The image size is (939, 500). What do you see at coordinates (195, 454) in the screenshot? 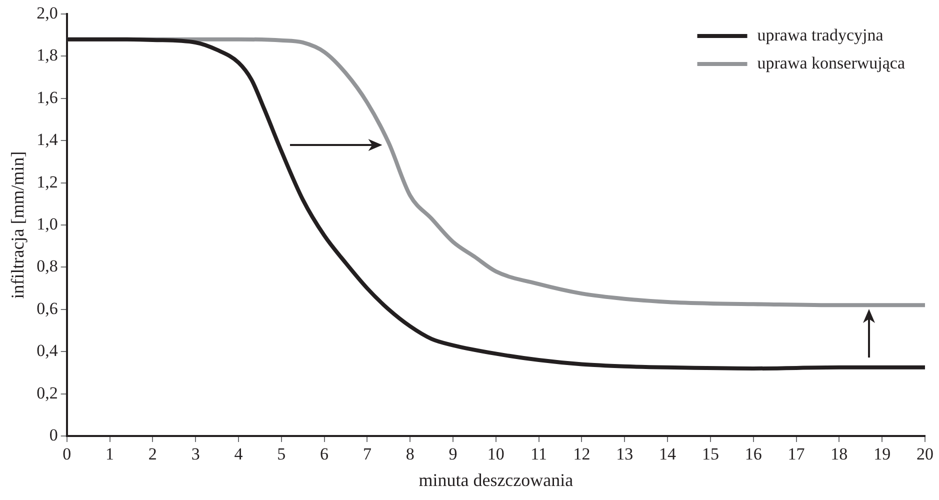
I see `x-tick-label: 3` at bounding box center [195, 454].